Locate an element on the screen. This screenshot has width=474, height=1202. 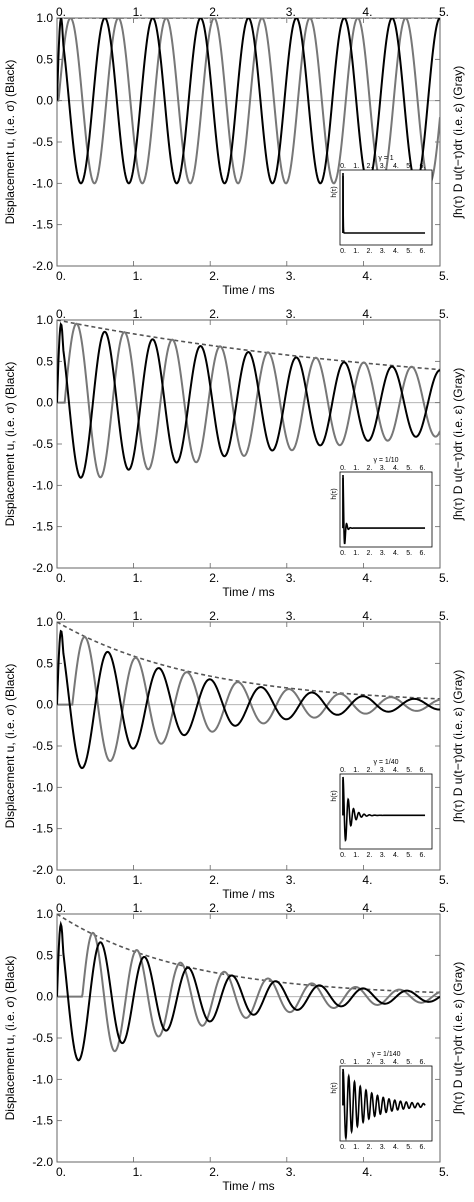
y-tick-label: -2.0 is located at coordinates (42, 870).